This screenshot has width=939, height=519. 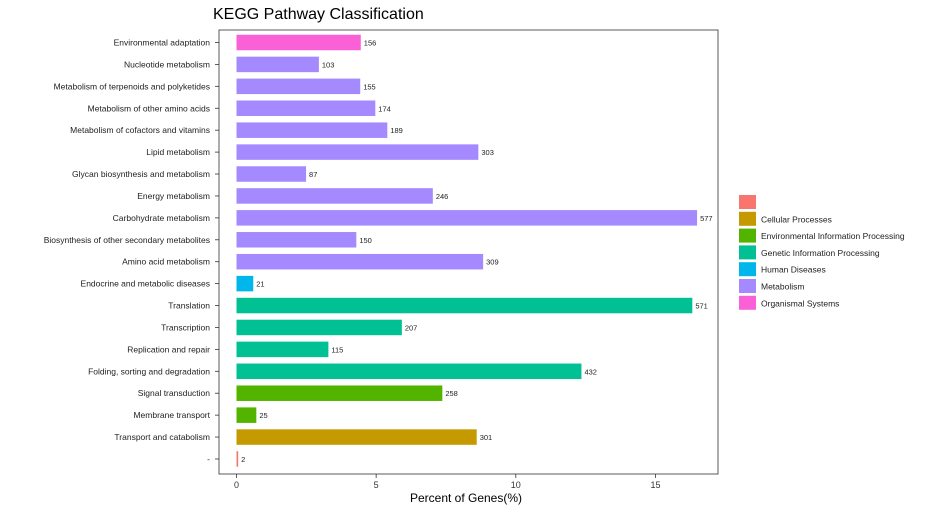 I want to click on data-label-metabolism-of-terpenoids-and-polyketides: 155, so click(x=369, y=86).